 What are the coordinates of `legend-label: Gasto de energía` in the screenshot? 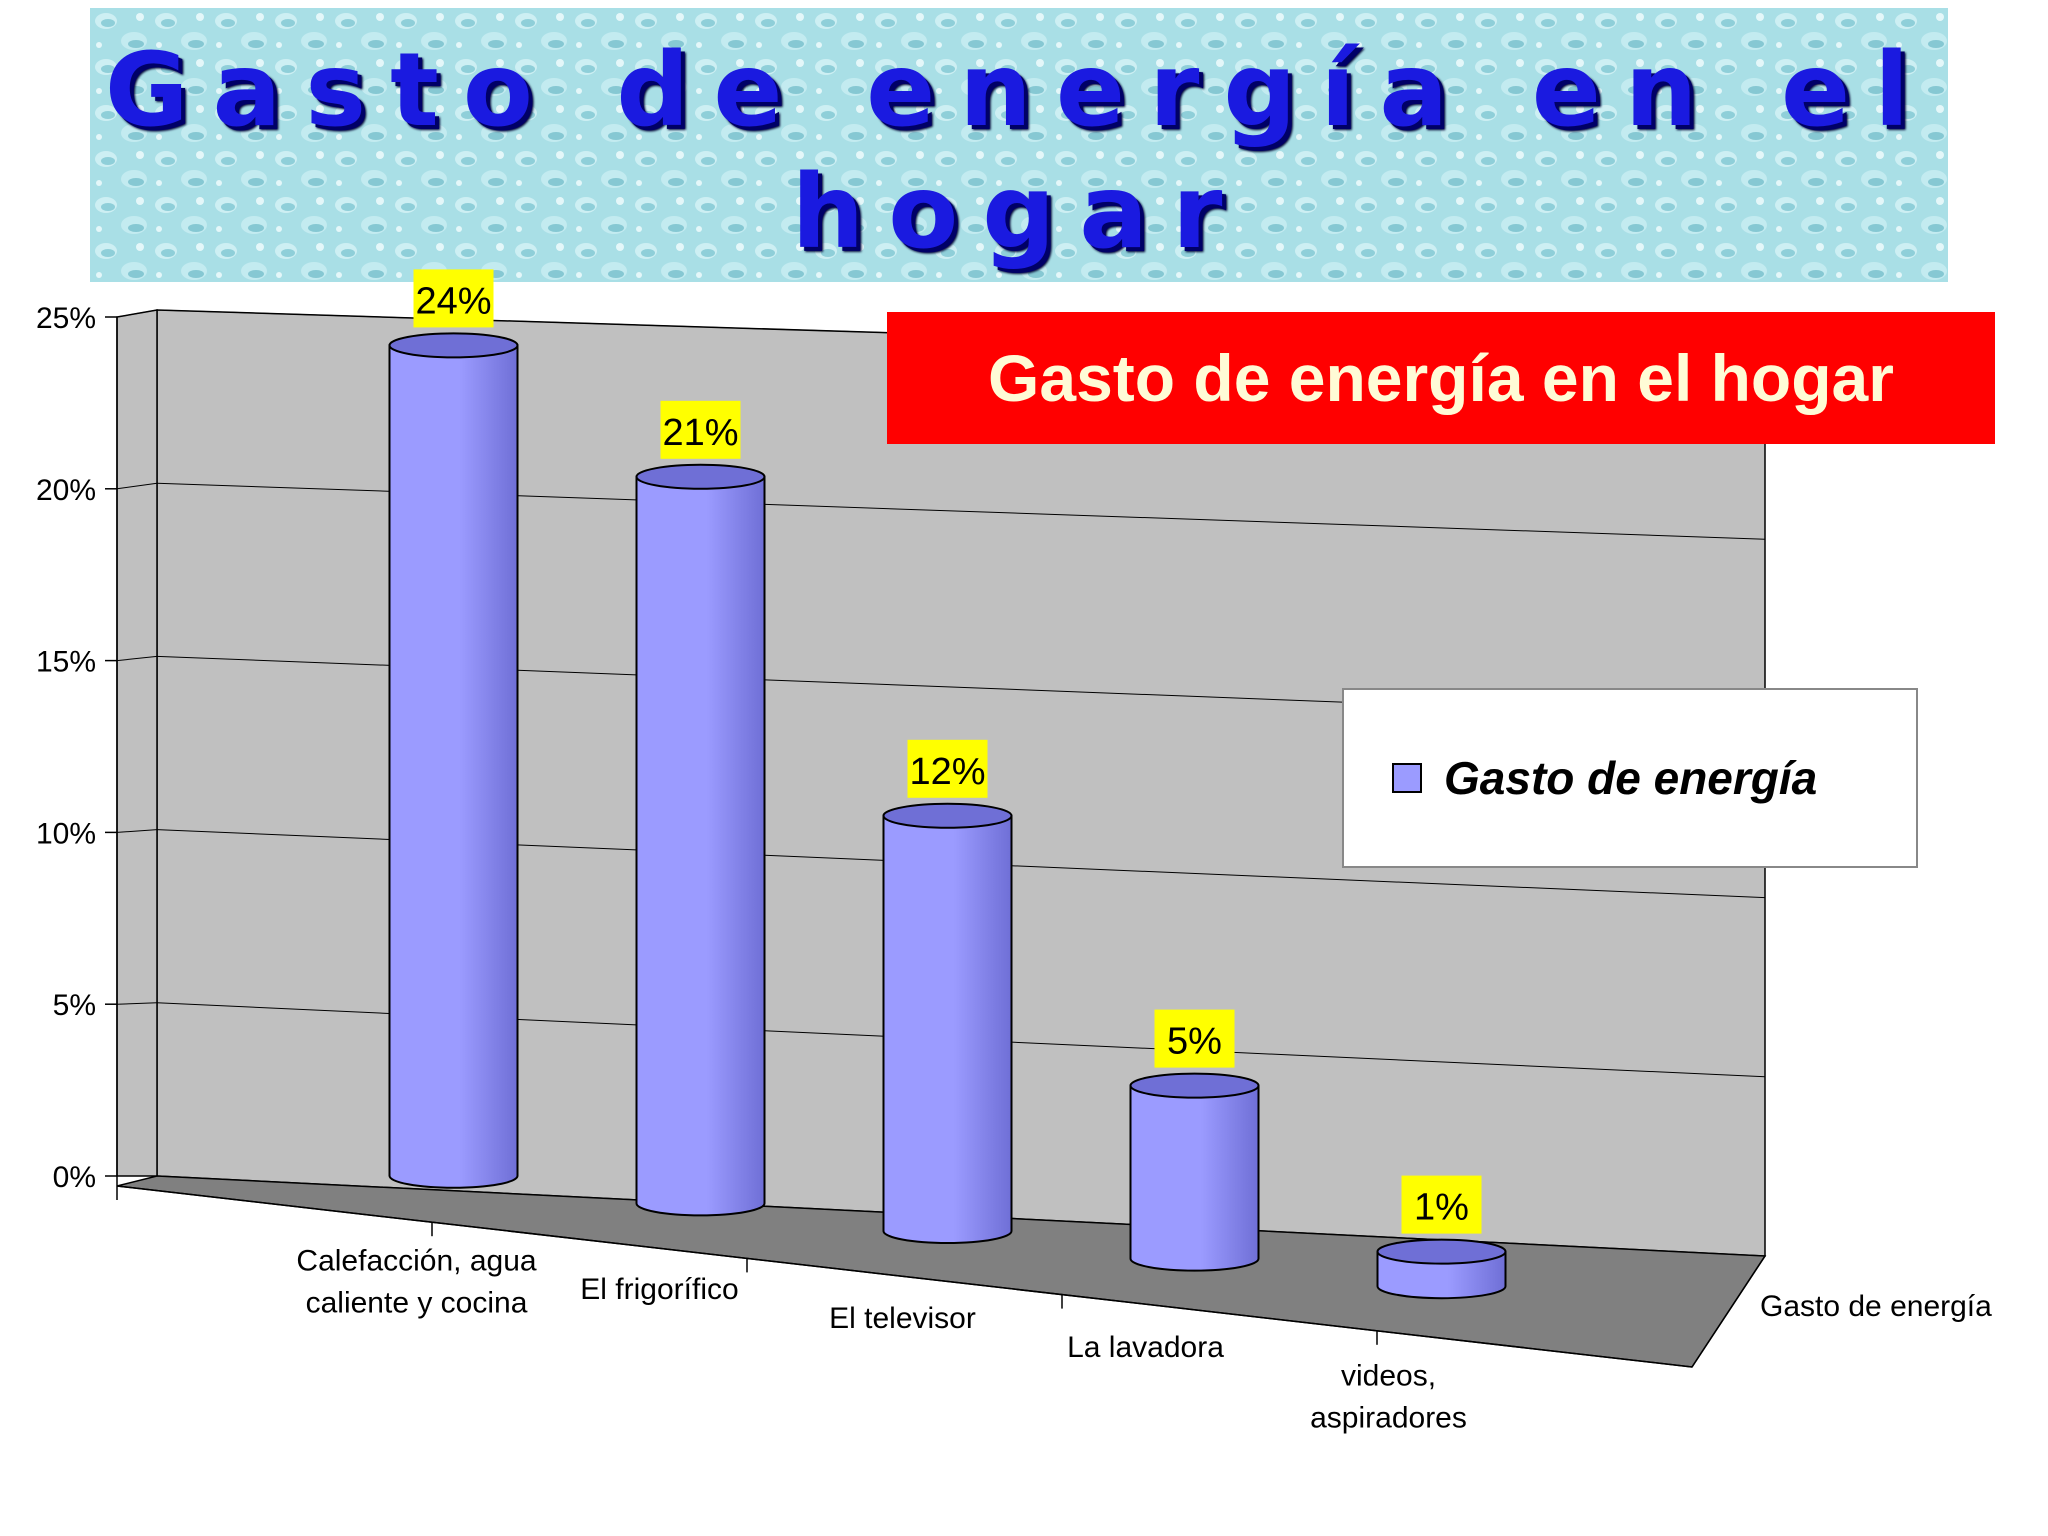 It's located at (1631, 778).